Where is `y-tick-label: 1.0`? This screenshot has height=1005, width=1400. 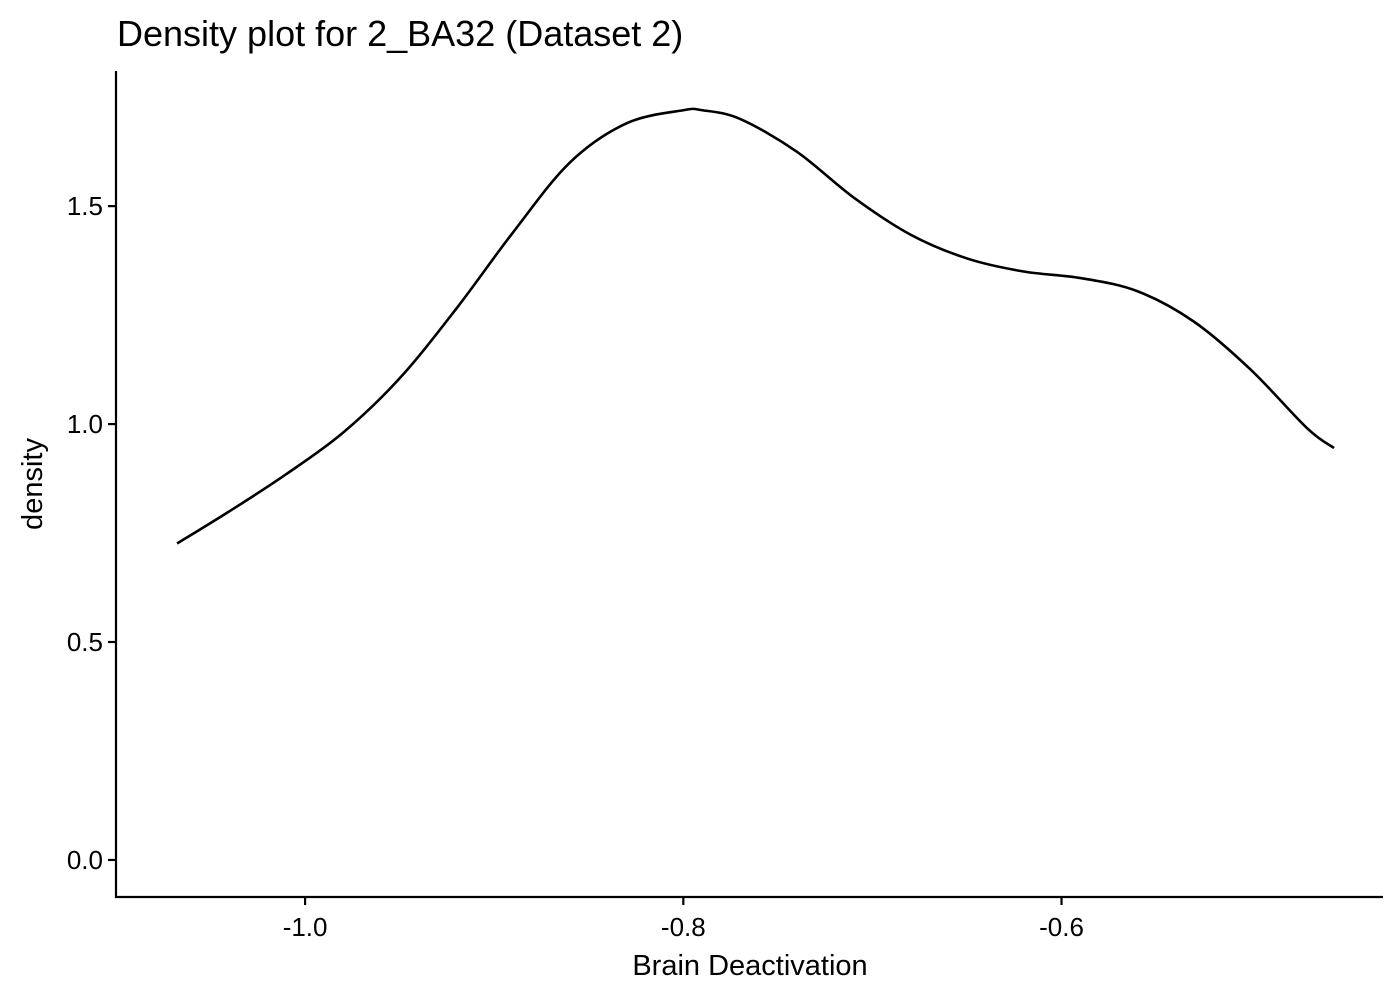
y-tick-label: 1.0 is located at coordinates (85, 424).